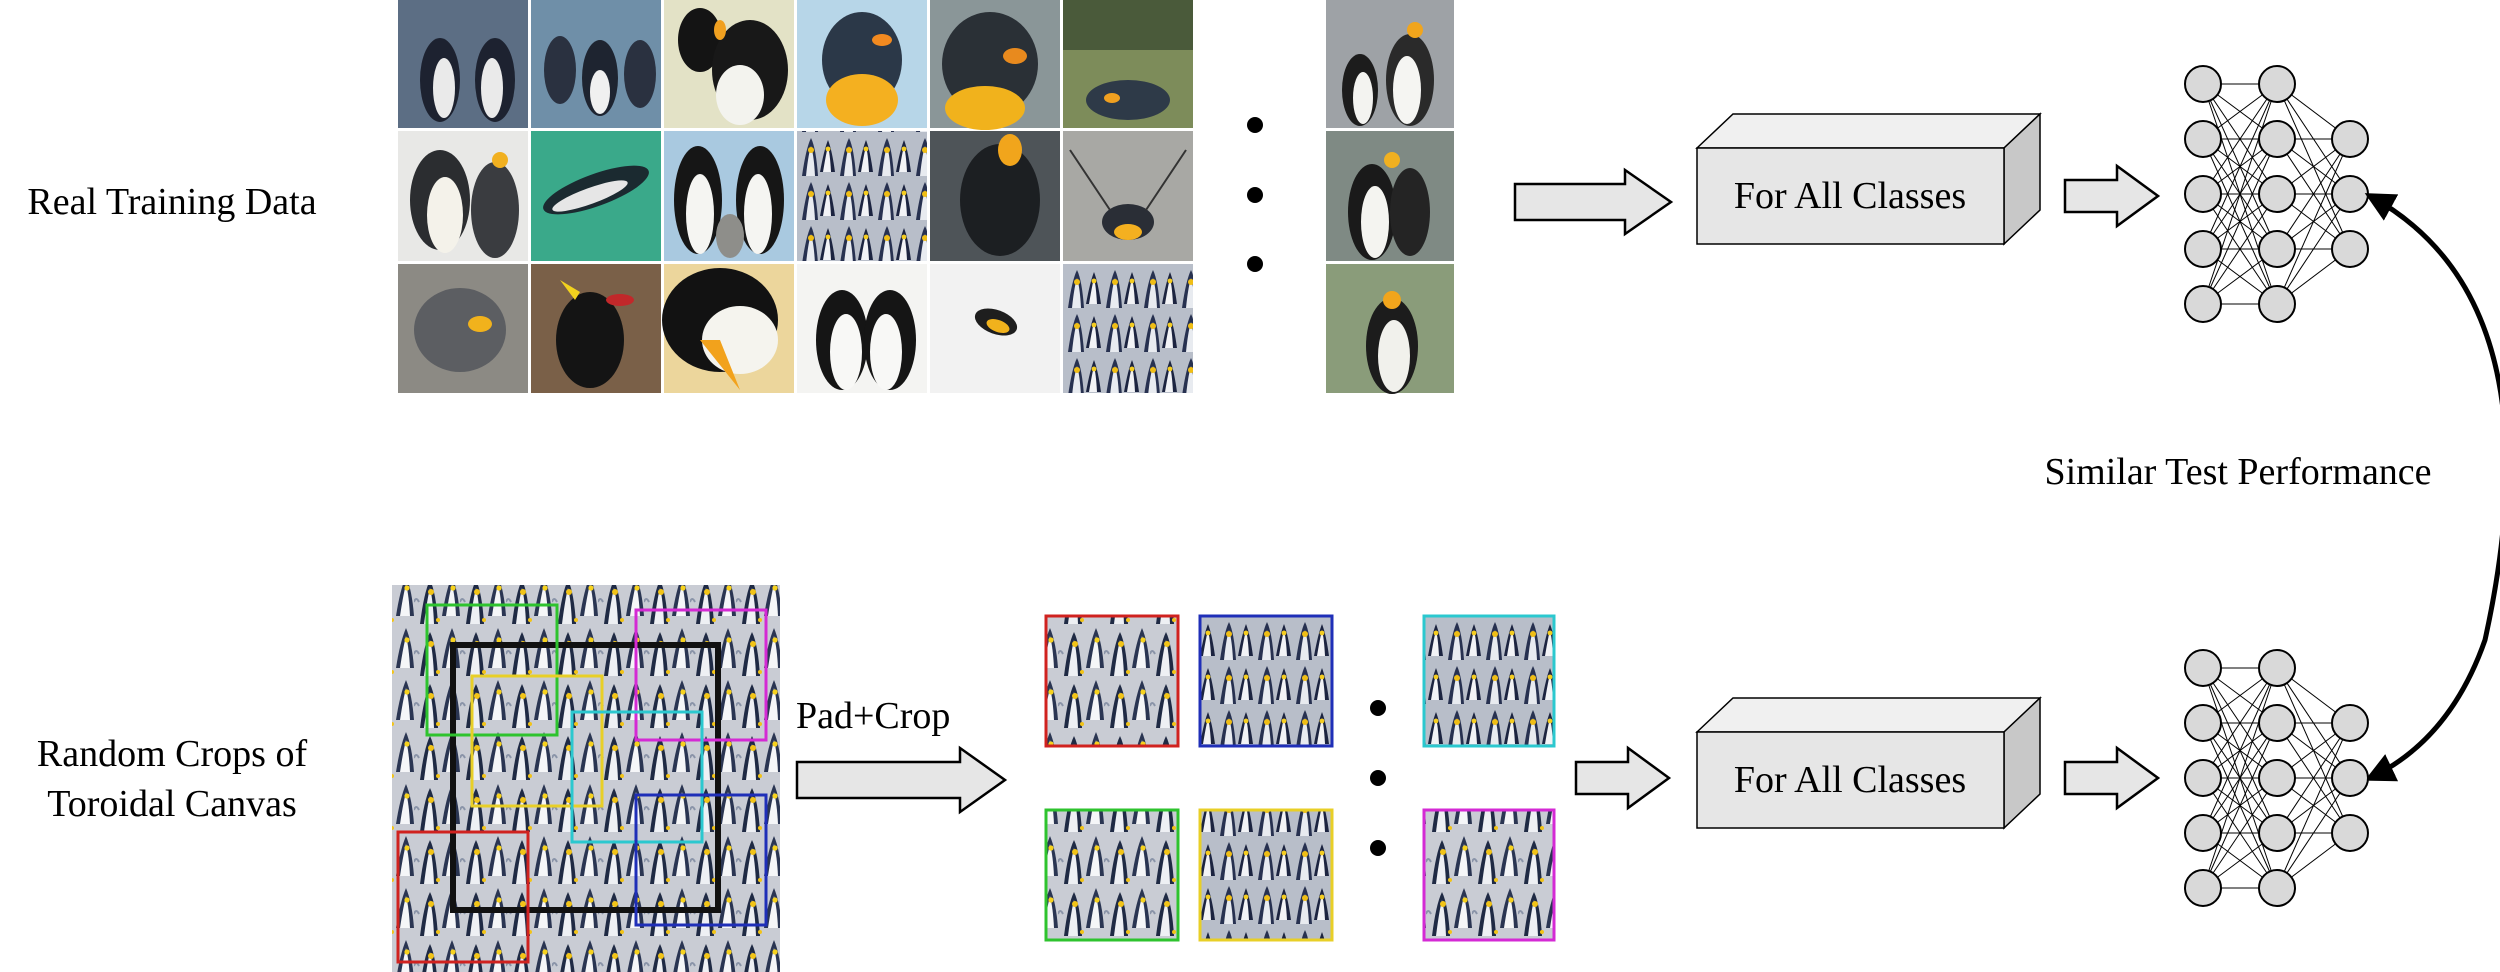 This screenshot has width=2500, height=972. I want to click on neural-network-bottom, so click(2276, 778).